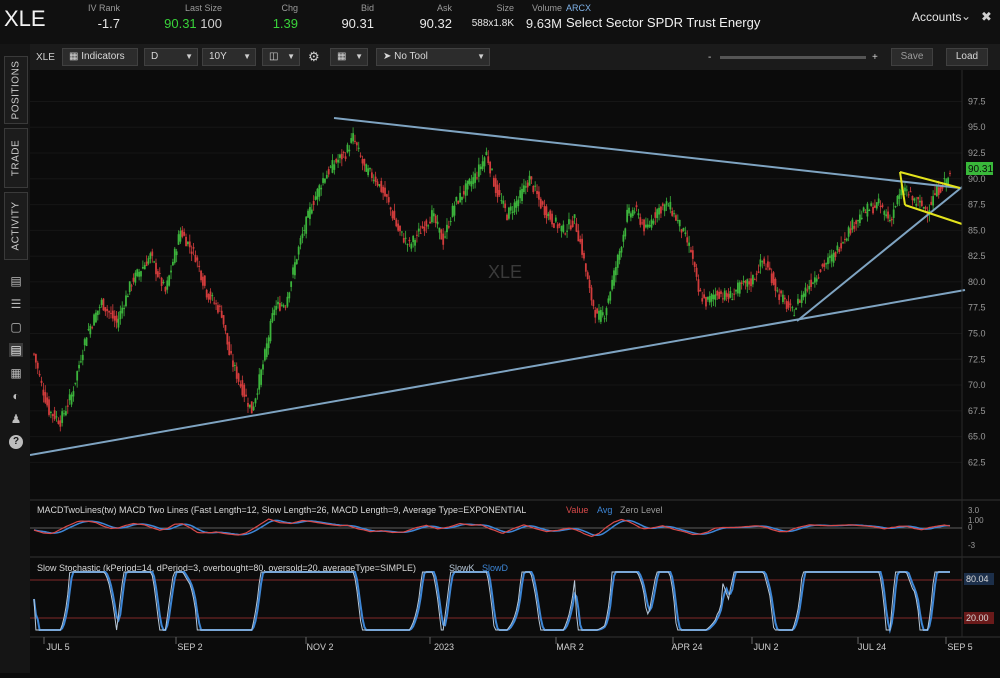 Image resolution: width=1000 pixels, height=678 pixels. I want to click on zoom-out-button: -, so click(710, 57).